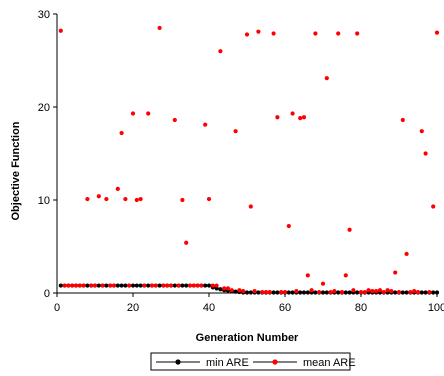 Image resolution: width=444 pixels, height=376 pixels. I want to click on y-tick-label: 20, so click(44, 108).